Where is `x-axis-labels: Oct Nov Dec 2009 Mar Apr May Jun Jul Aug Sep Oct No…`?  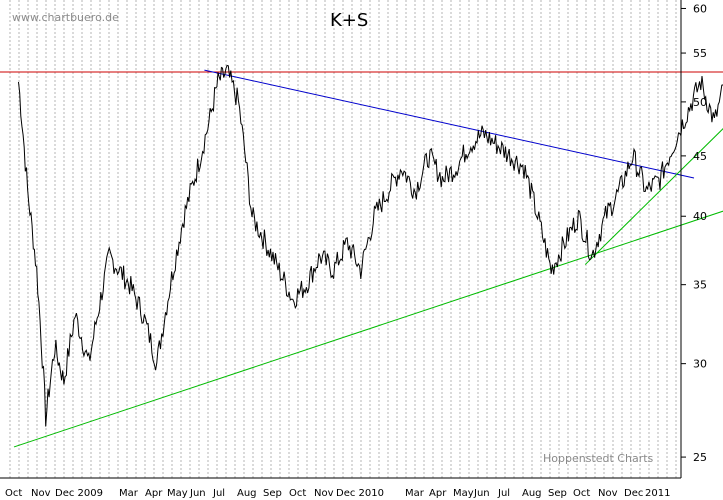 x-axis-labels: Oct Nov Dec 2009 Mar Apr May Jun Jul Aug Sep Oct No… is located at coordinates (337, 493).